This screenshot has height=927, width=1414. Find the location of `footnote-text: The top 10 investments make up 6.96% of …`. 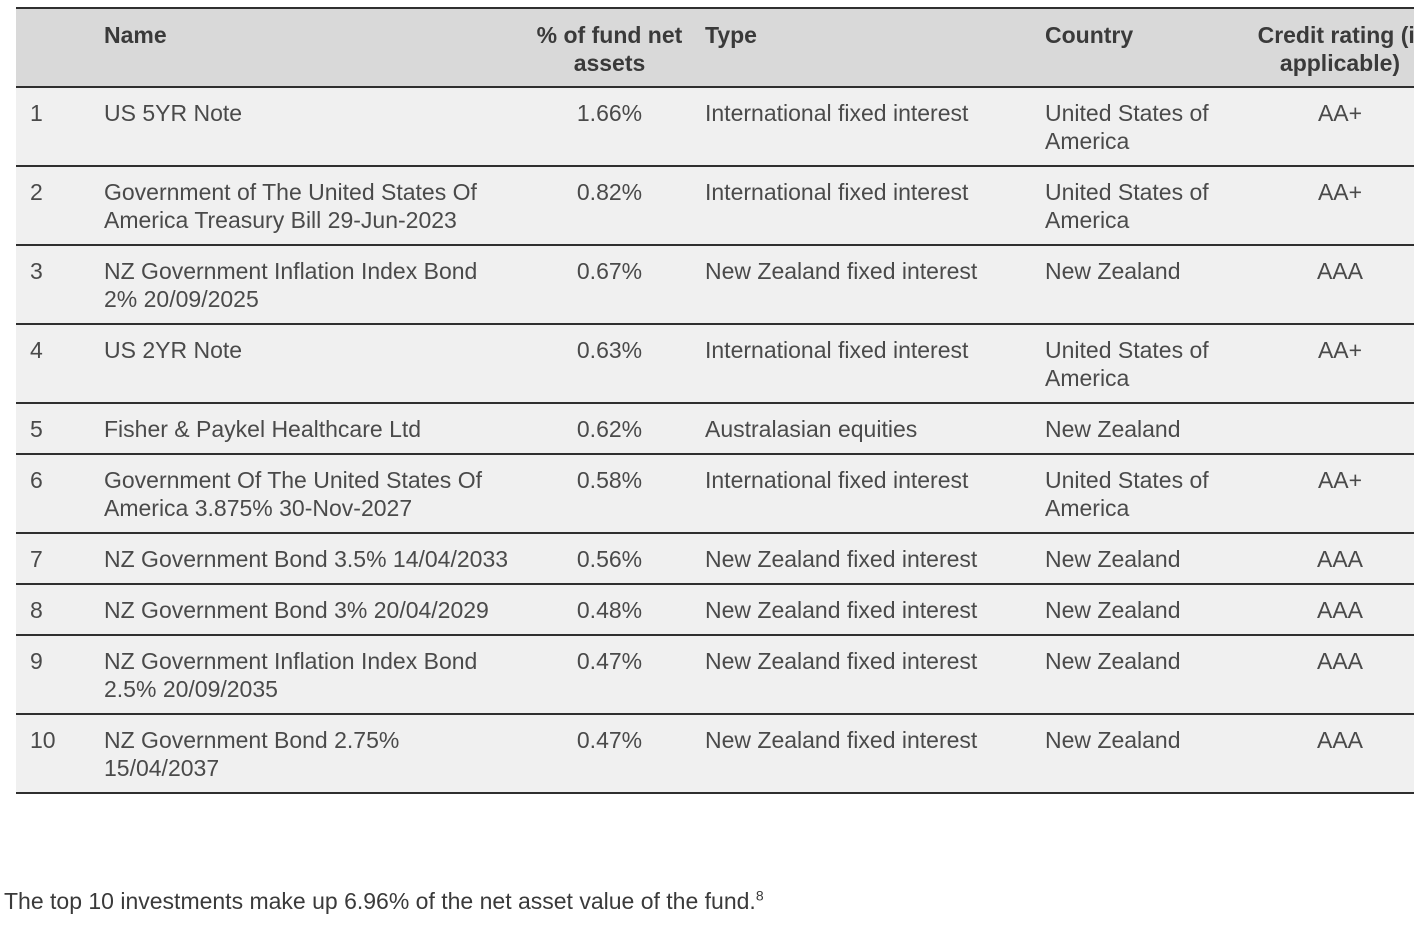

footnote-text: The top 10 investments make up 6.96% of … is located at coordinates (380, 901).